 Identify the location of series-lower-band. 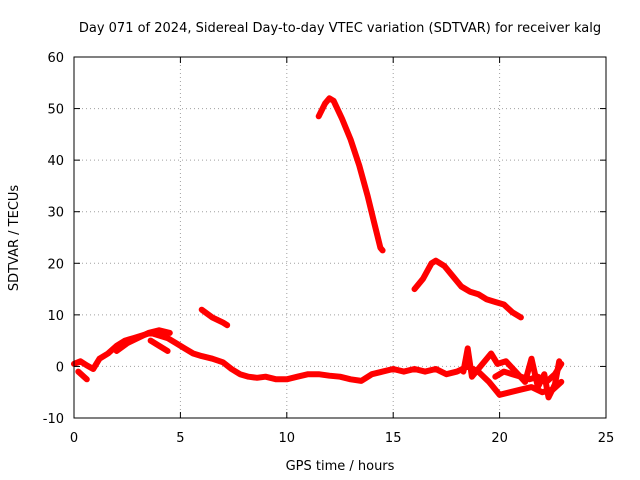
(159, 345).